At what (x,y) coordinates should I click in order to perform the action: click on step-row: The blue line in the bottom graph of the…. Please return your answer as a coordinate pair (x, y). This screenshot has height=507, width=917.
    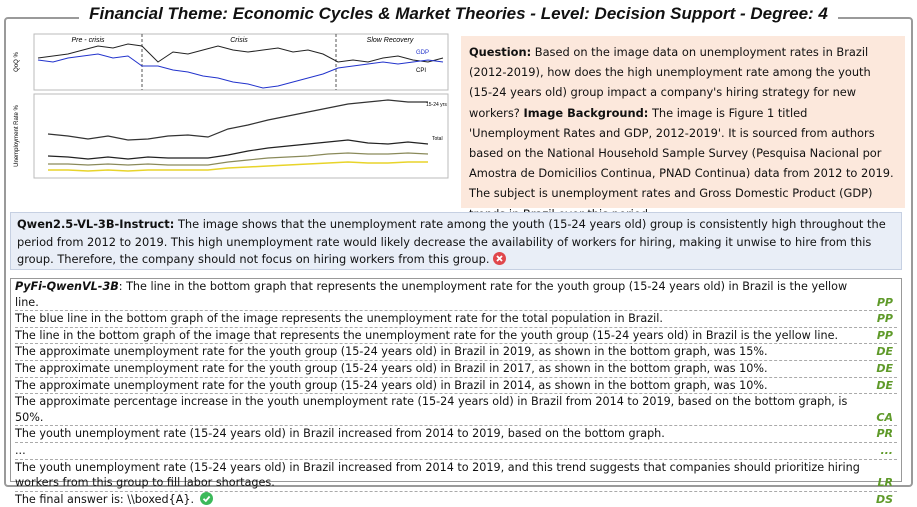
    Looking at the image, I should click on (456, 319).